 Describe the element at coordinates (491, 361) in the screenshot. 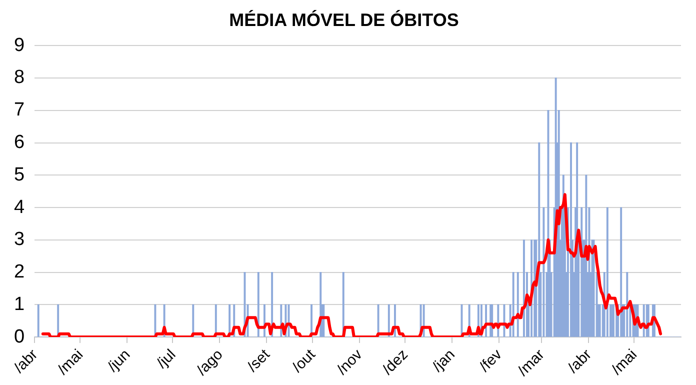

I see `x-tick-label: /fev` at that location.